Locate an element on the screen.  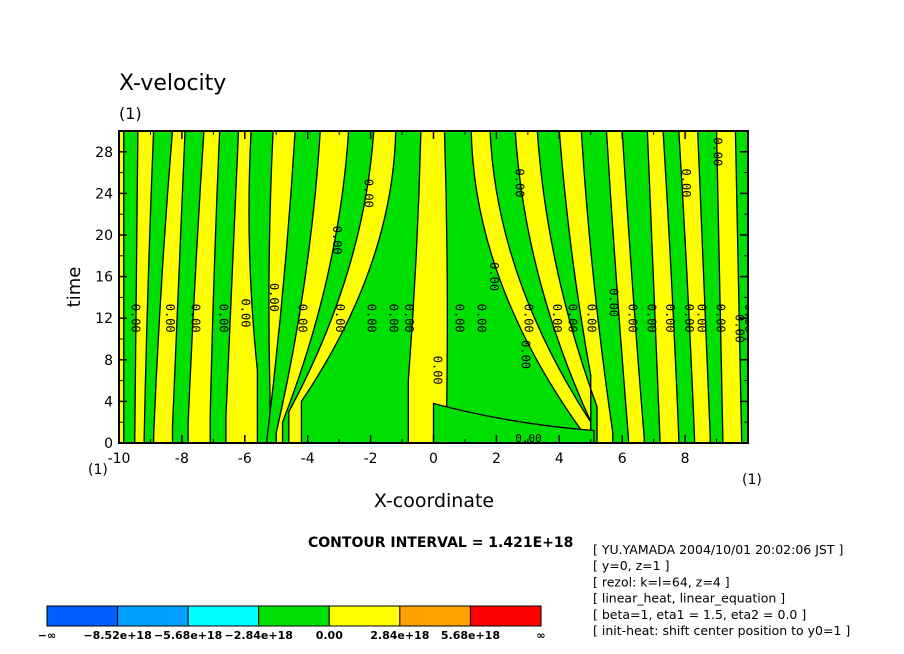
y-tick-label: 8 is located at coordinates (108, 361).